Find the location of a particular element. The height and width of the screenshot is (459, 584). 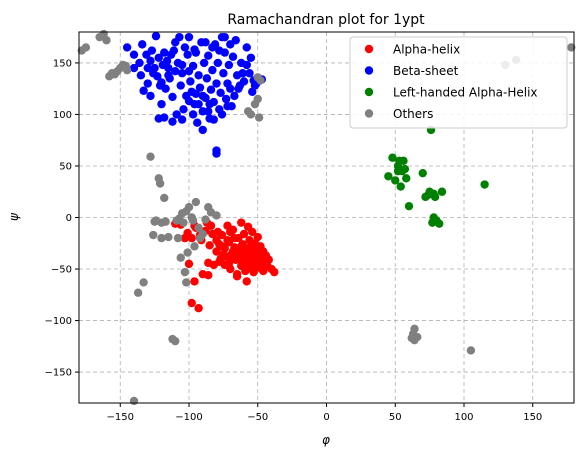

legend-label: Left-handed Alpha-Helix is located at coordinates (465, 93).